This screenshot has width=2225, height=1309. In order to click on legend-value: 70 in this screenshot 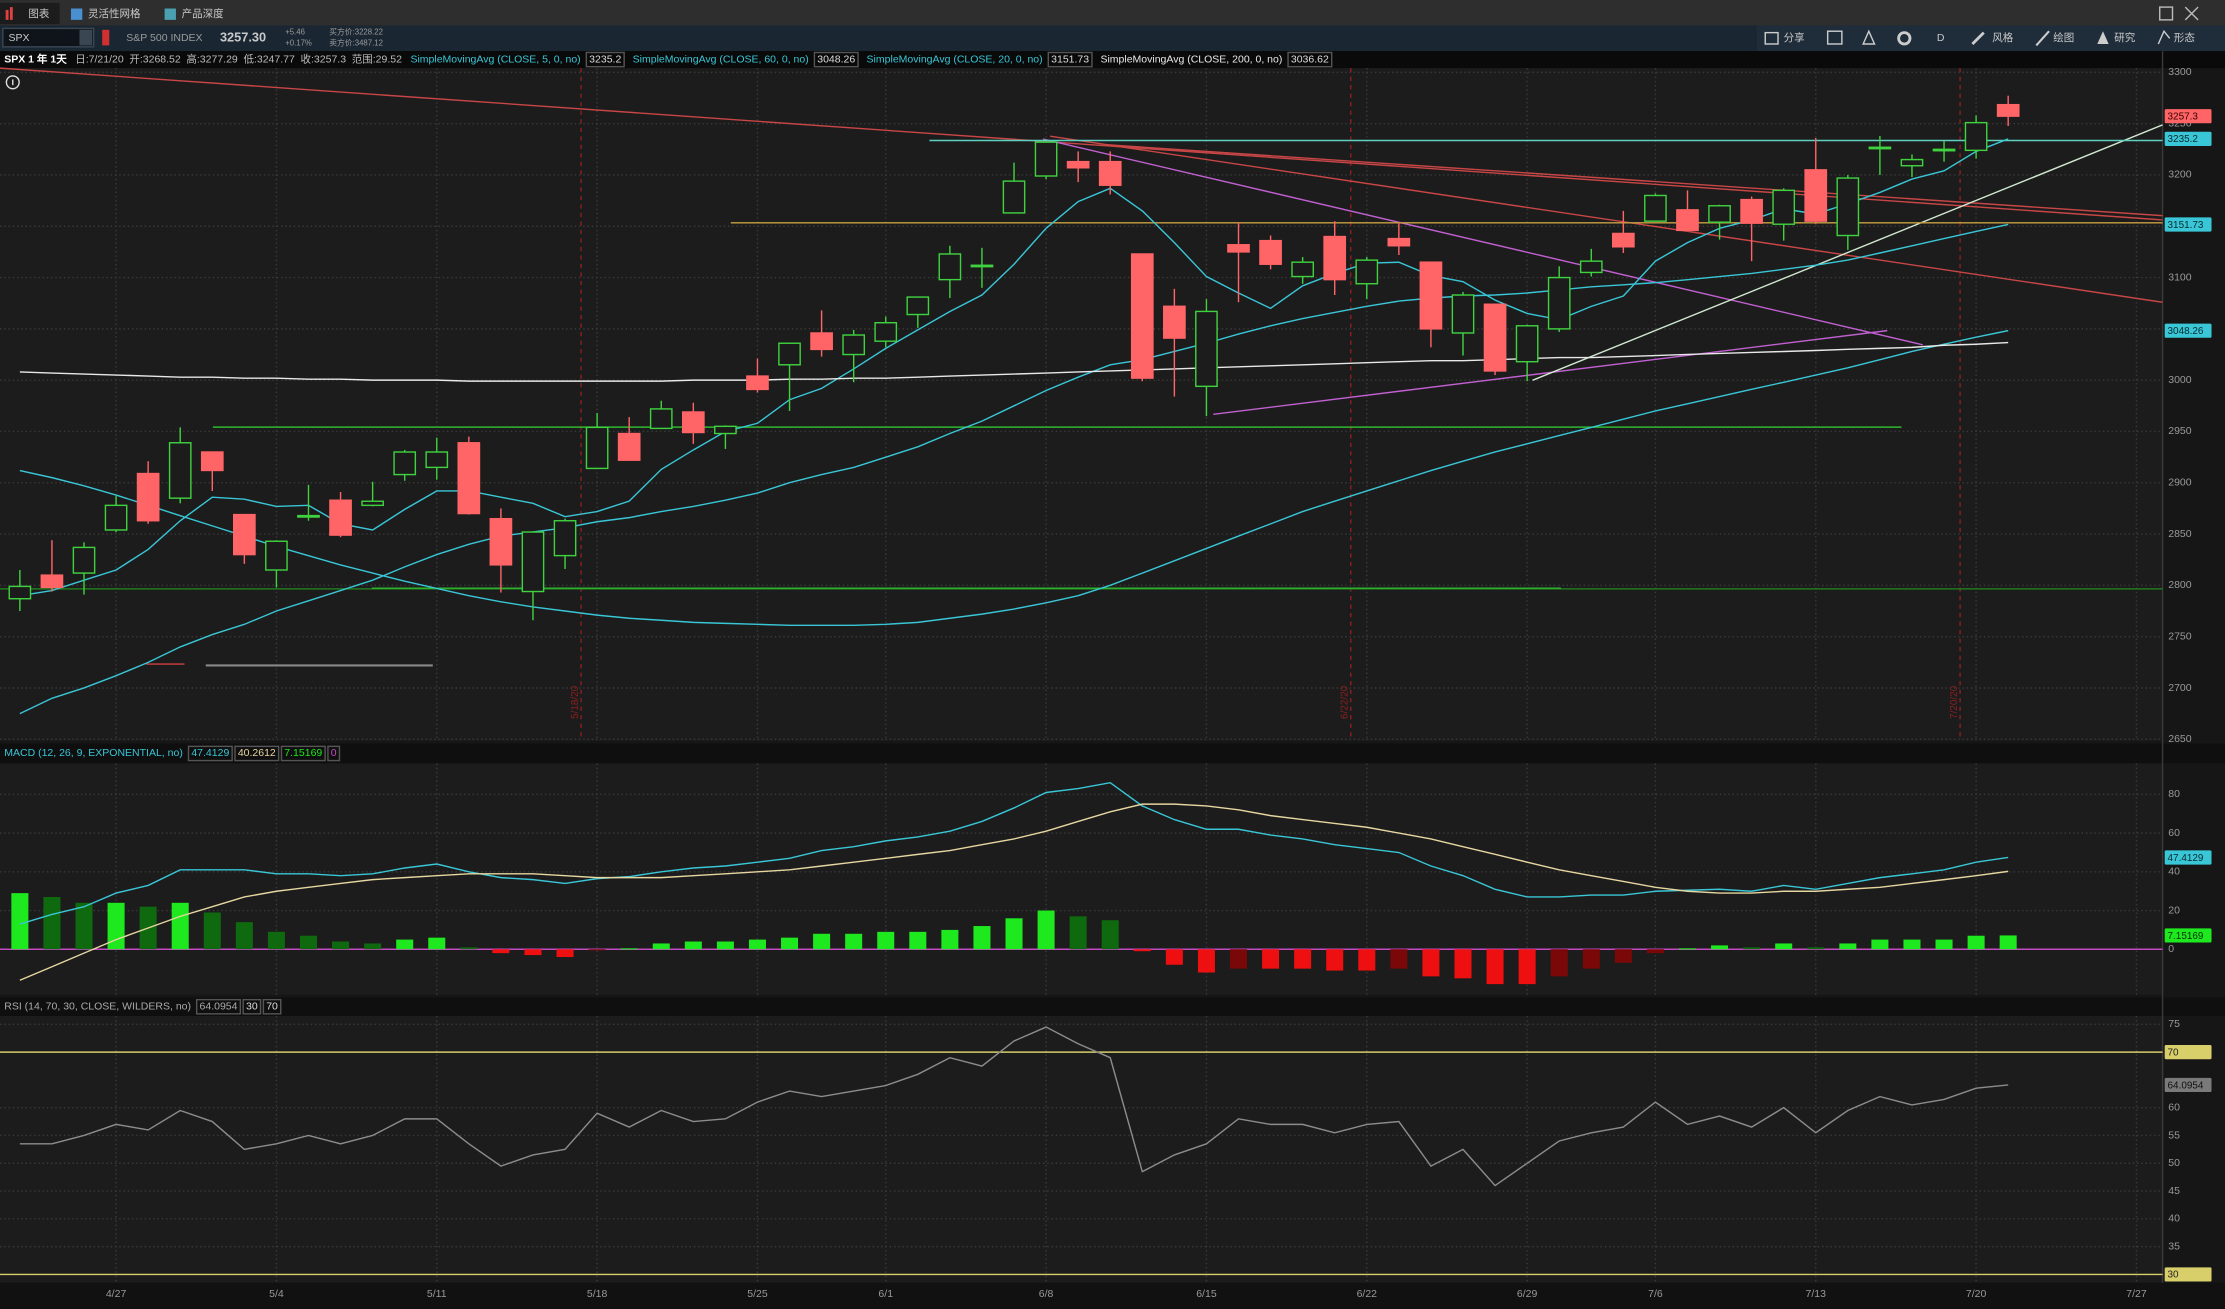, I will do `click(272, 1007)`.